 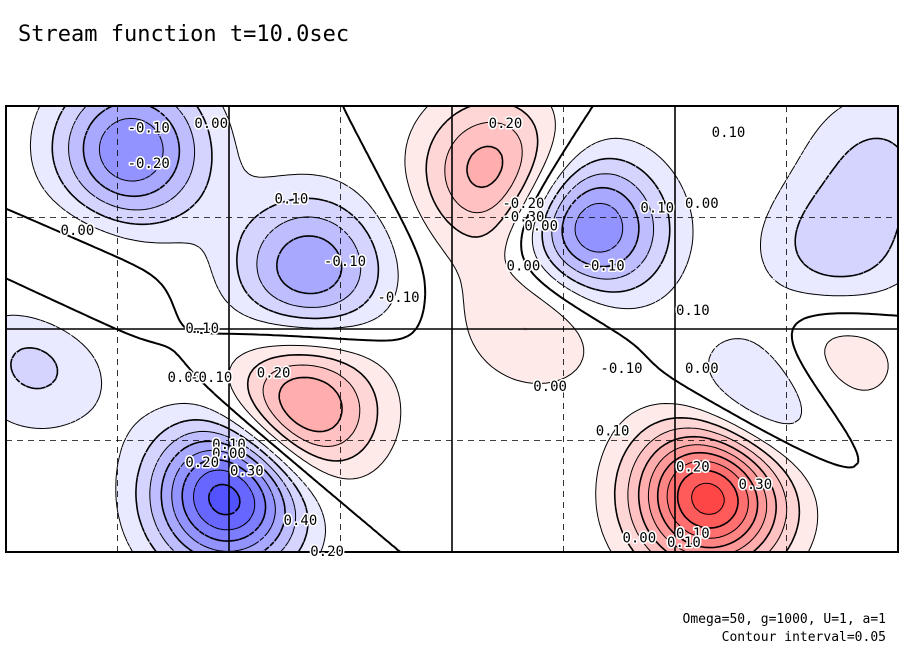 I want to click on parameters-text: Omega=50, g=1000, U=1, a=1, so click(x=784, y=619).